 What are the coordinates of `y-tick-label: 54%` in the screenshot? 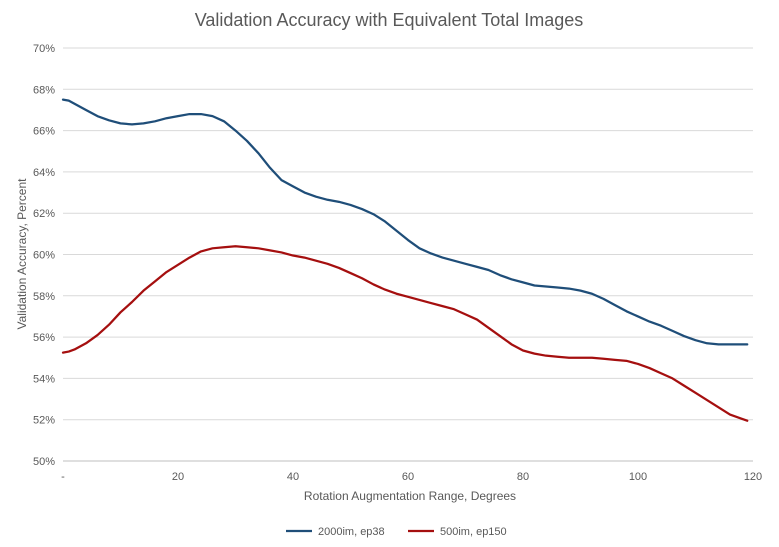 It's located at (44, 379).